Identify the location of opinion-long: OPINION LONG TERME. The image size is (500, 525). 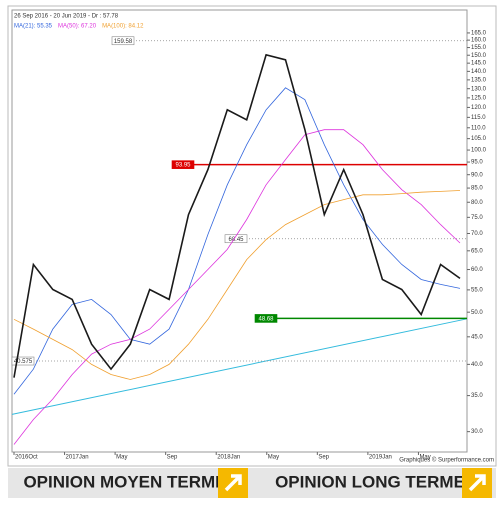
(370, 481).